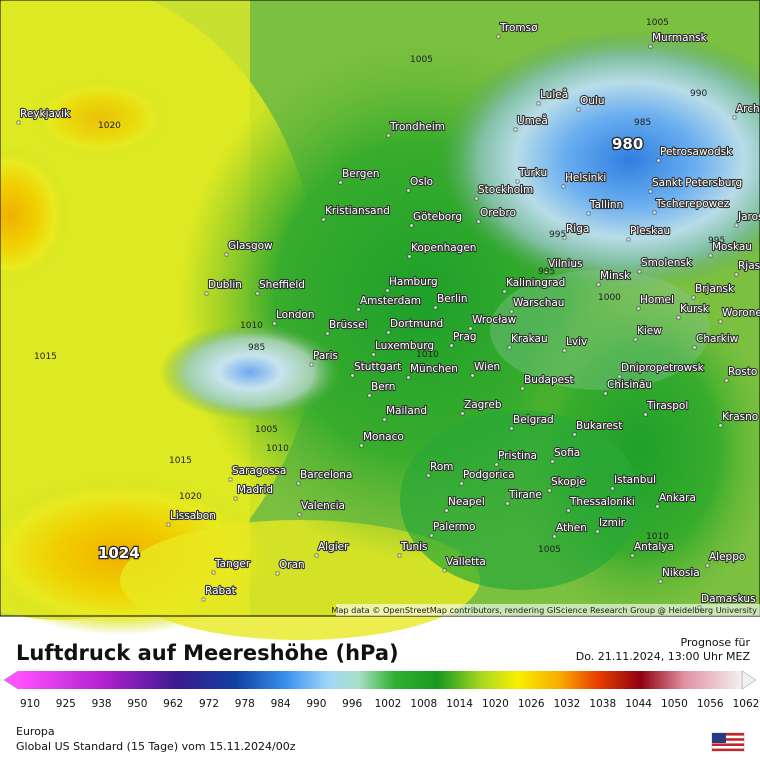 This screenshot has height=760, width=760. Describe the element at coordinates (45, 114) in the screenshot. I see `city-label: Reykjavik` at that location.